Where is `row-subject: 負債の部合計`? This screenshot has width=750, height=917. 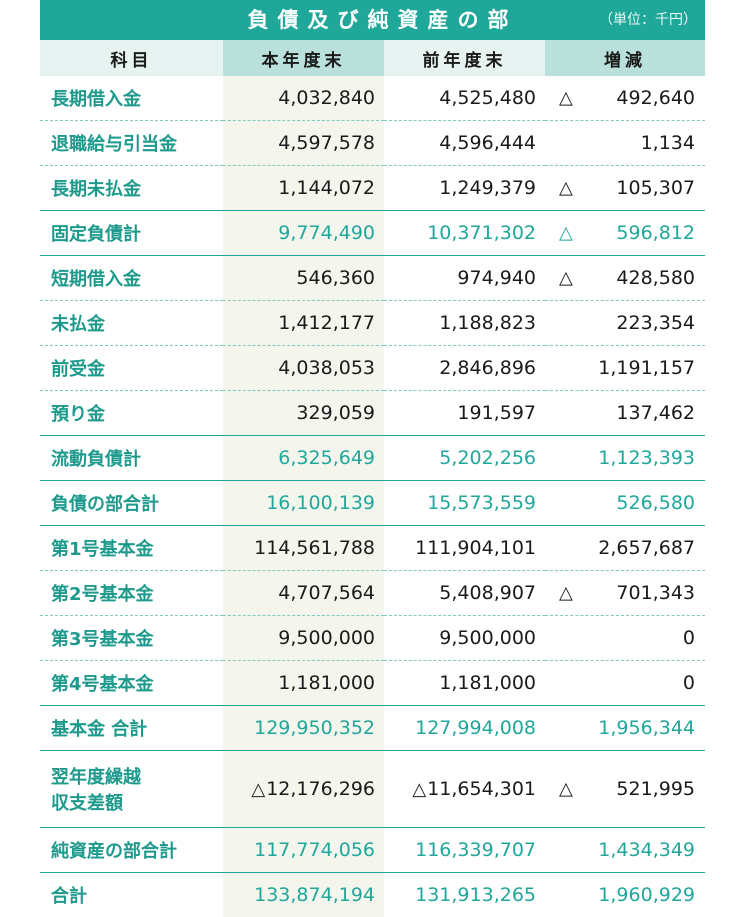 row-subject: 負債の部合計 is located at coordinates (131, 503).